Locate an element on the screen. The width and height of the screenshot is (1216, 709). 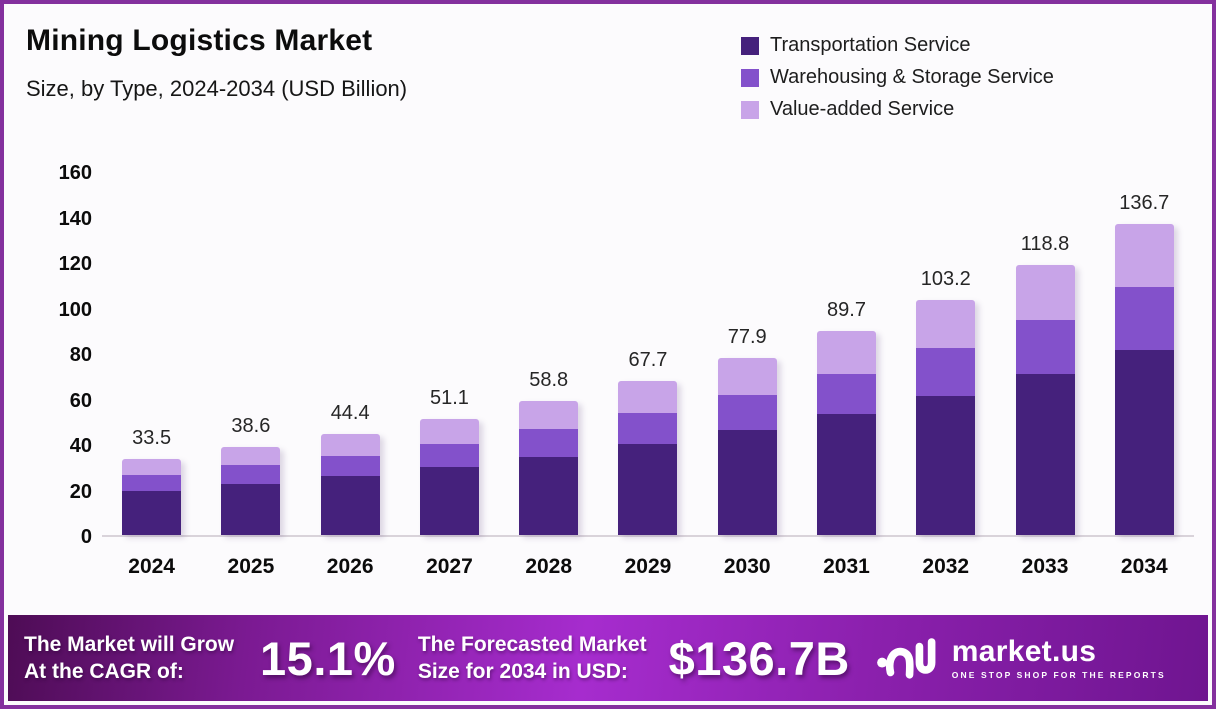
marketus-logo-mark is located at coordinates (906, 658).